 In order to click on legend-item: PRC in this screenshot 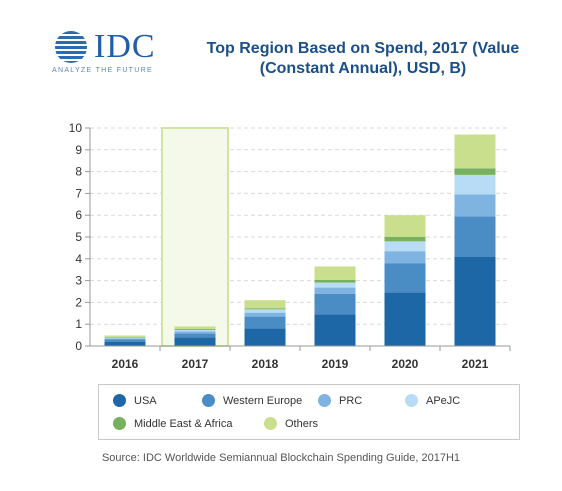, I will do `click(340, 400)`.